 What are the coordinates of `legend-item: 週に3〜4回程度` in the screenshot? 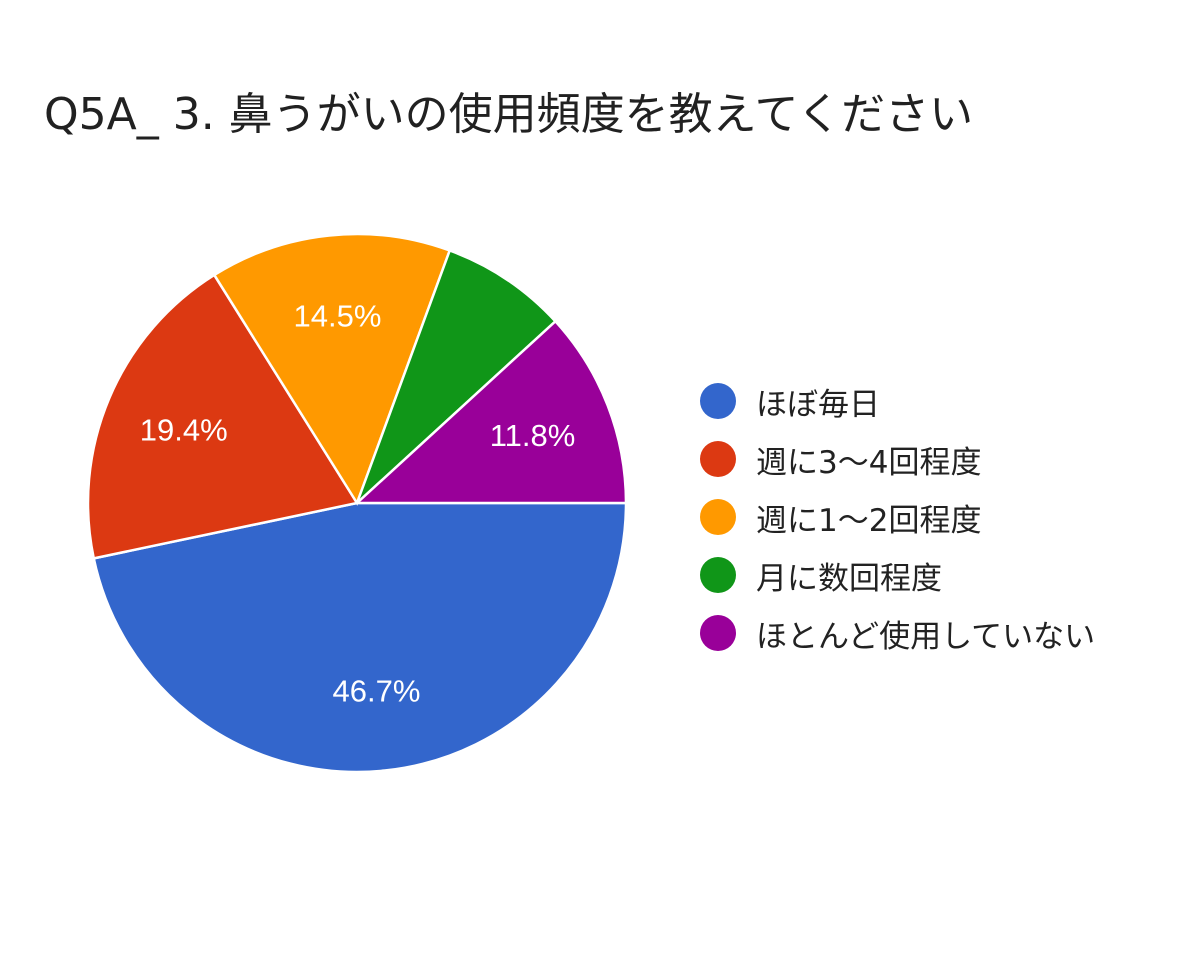 It's located at (897, 459).